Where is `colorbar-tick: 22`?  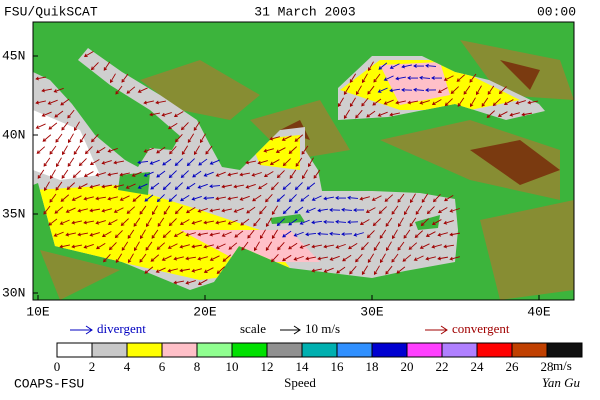
colorbar-tick: 22 is located at coordinates (442, 366).